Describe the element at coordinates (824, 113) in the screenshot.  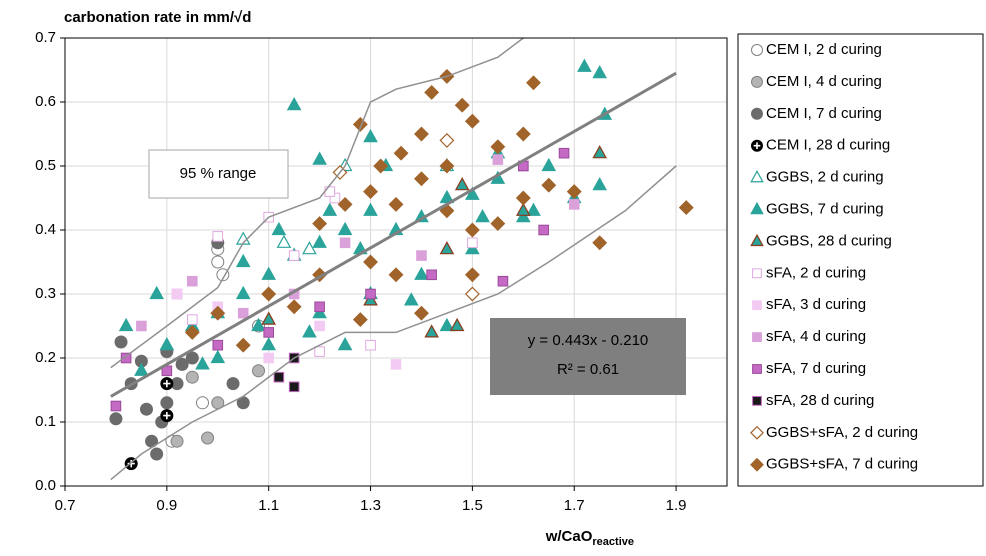
I see `legend-label: CEM I, 7 d curing` at that location.